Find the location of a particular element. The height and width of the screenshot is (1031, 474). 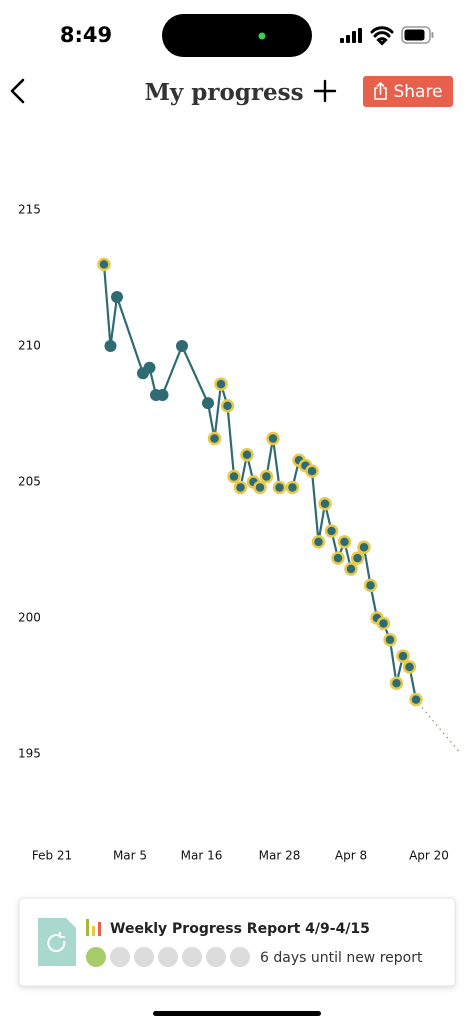

report-icon-arrow is located at coordinates (56, 942).